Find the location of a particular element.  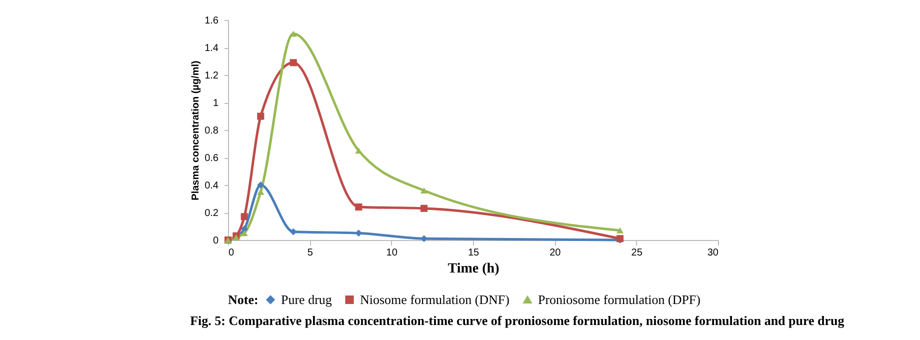

y-tick-label: 0.6 is located at coordinates (211, 158).